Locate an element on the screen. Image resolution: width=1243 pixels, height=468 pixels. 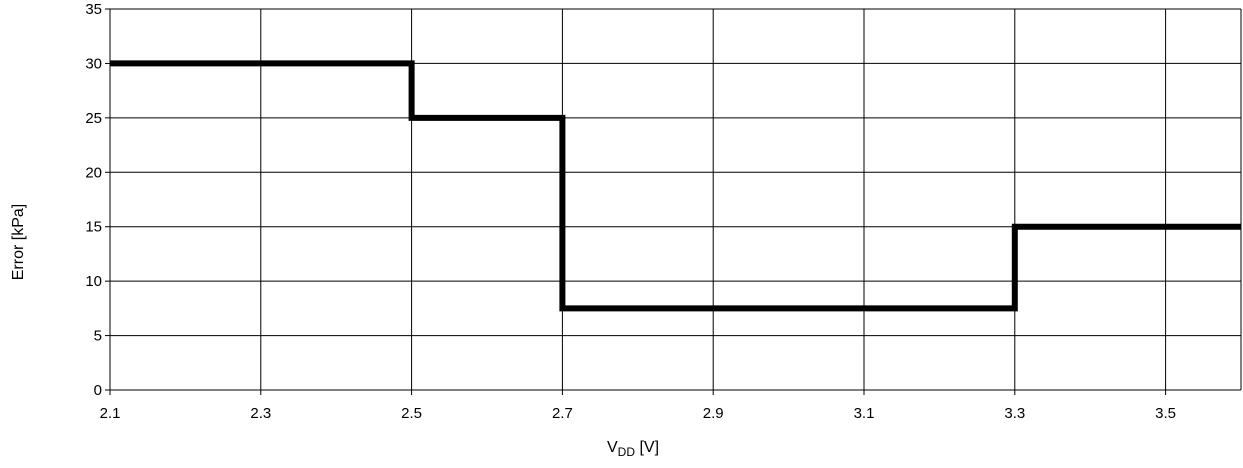
y-tick-label: 25 is located at coordinates (93, 118).